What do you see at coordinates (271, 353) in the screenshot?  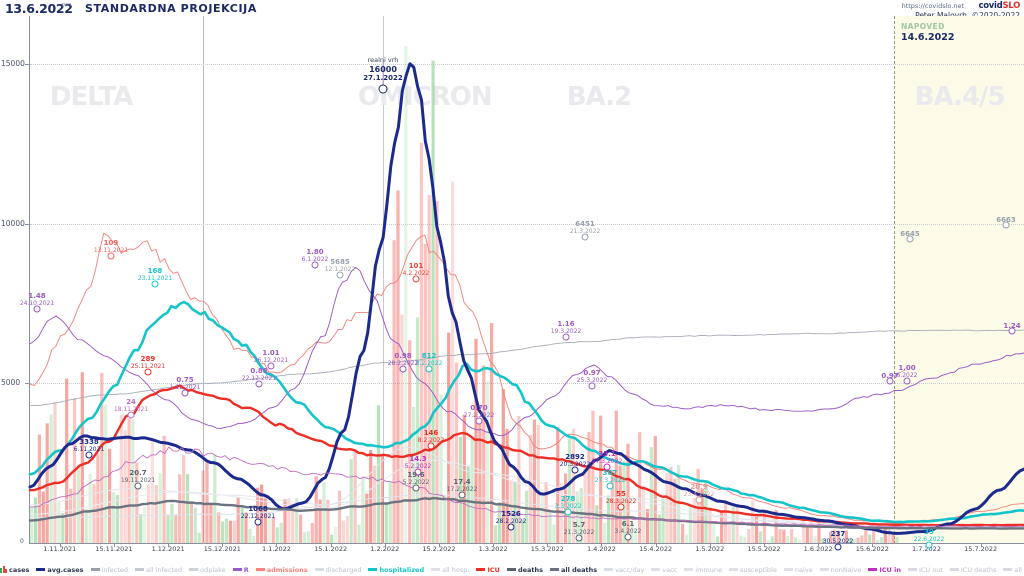 I see `annotation-value: 1.01` at bounding box center [271, 353].